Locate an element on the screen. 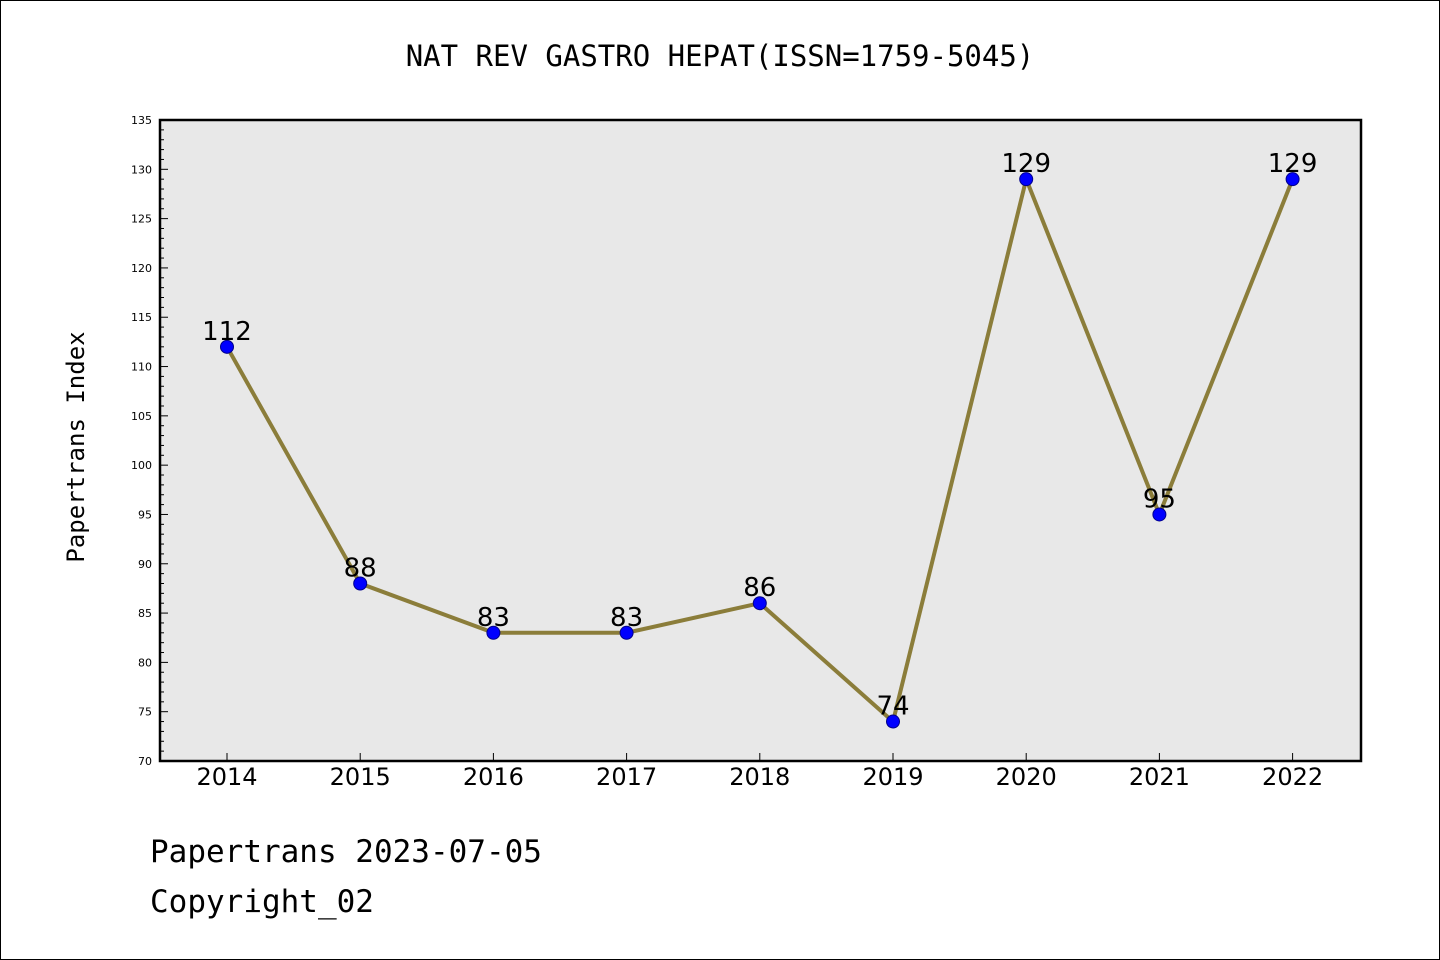  y-tick-label: 75 is located at coordinates (145, 712).